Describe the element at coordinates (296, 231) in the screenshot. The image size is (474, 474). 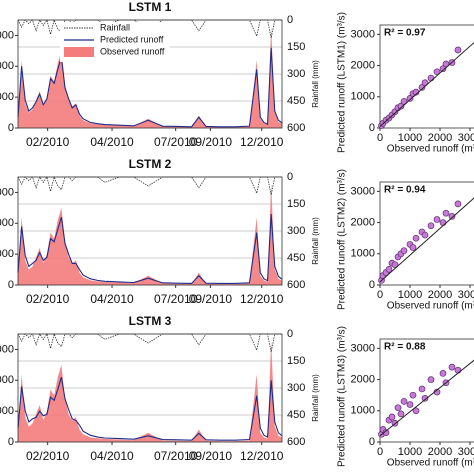
I see `y2-tick-label: 300` at that location.